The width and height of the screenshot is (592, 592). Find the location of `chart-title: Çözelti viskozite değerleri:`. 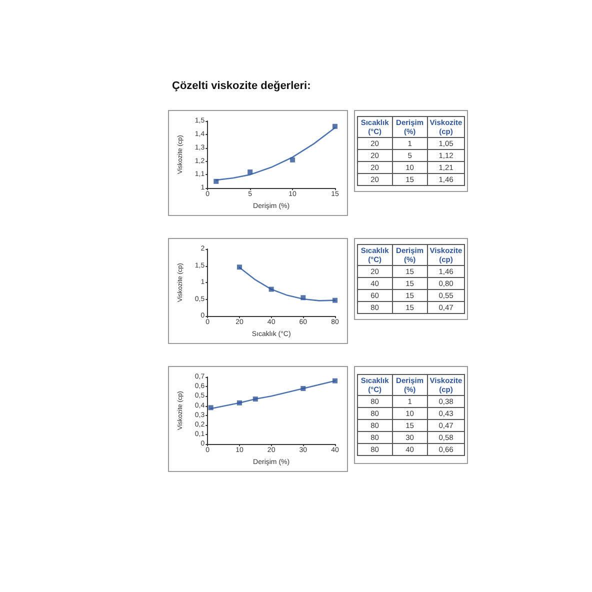

chart-title: Çözelti viskozite değerleri: is located at coordinates (241, 86).